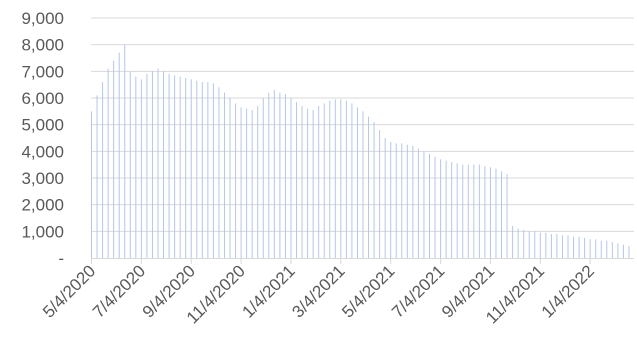  What do you see at coordinates (418, 291) in the screenshot?
I see `x-tick-label: 7/4/2021` at bounding box center [418, 291].